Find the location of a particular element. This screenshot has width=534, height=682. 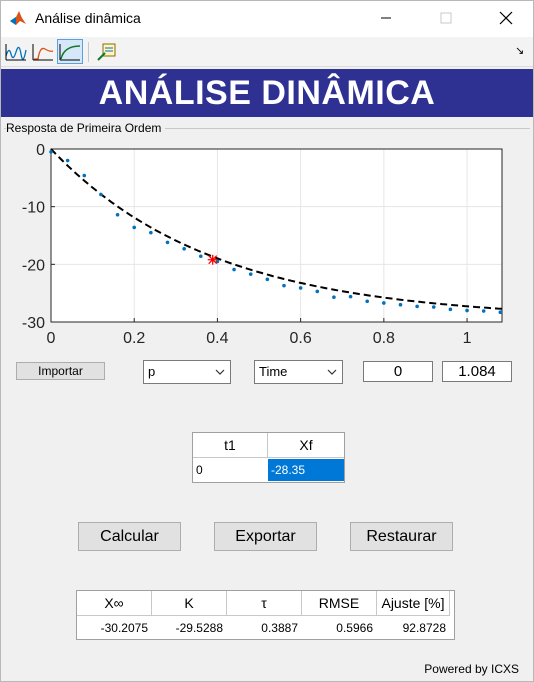

minimize-button is located at coordinates (386, 18).